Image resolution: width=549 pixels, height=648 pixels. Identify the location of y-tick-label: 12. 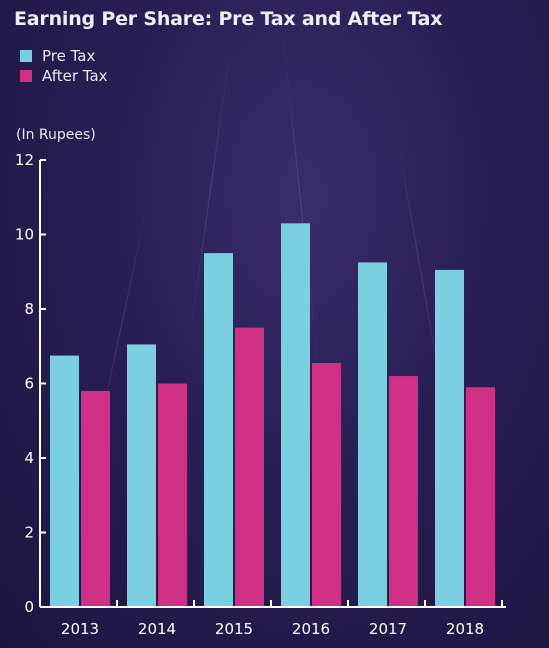
(24, 160).